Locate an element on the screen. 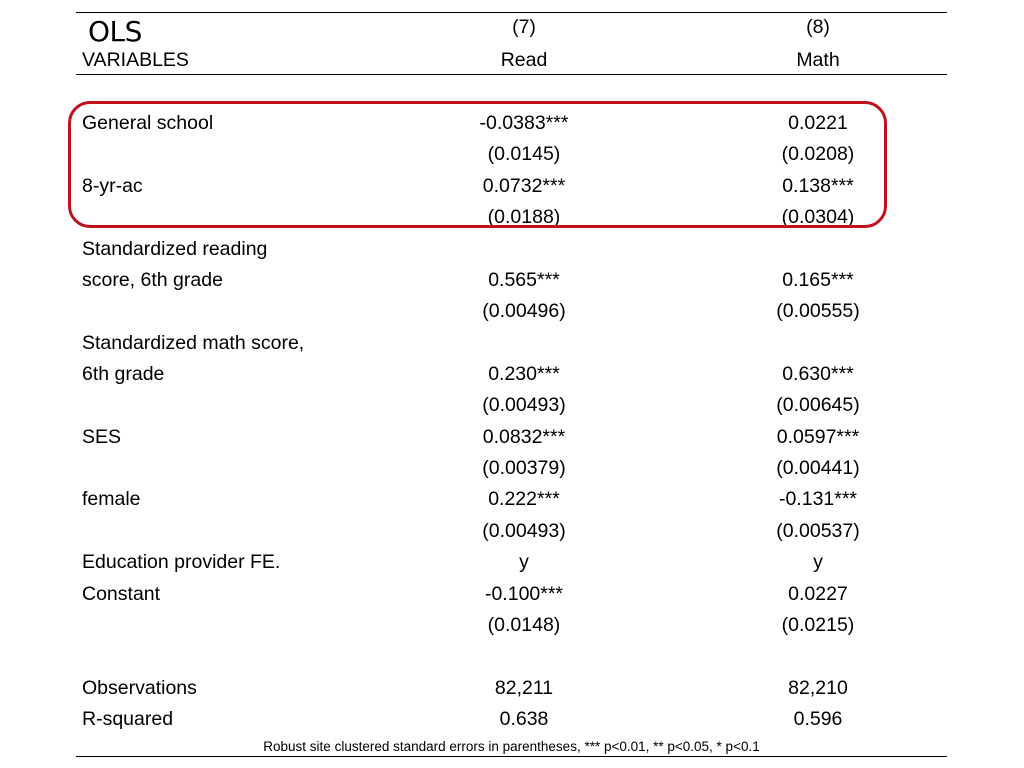  se-female-read: (0.00493) is located at coordinates (524, 531).